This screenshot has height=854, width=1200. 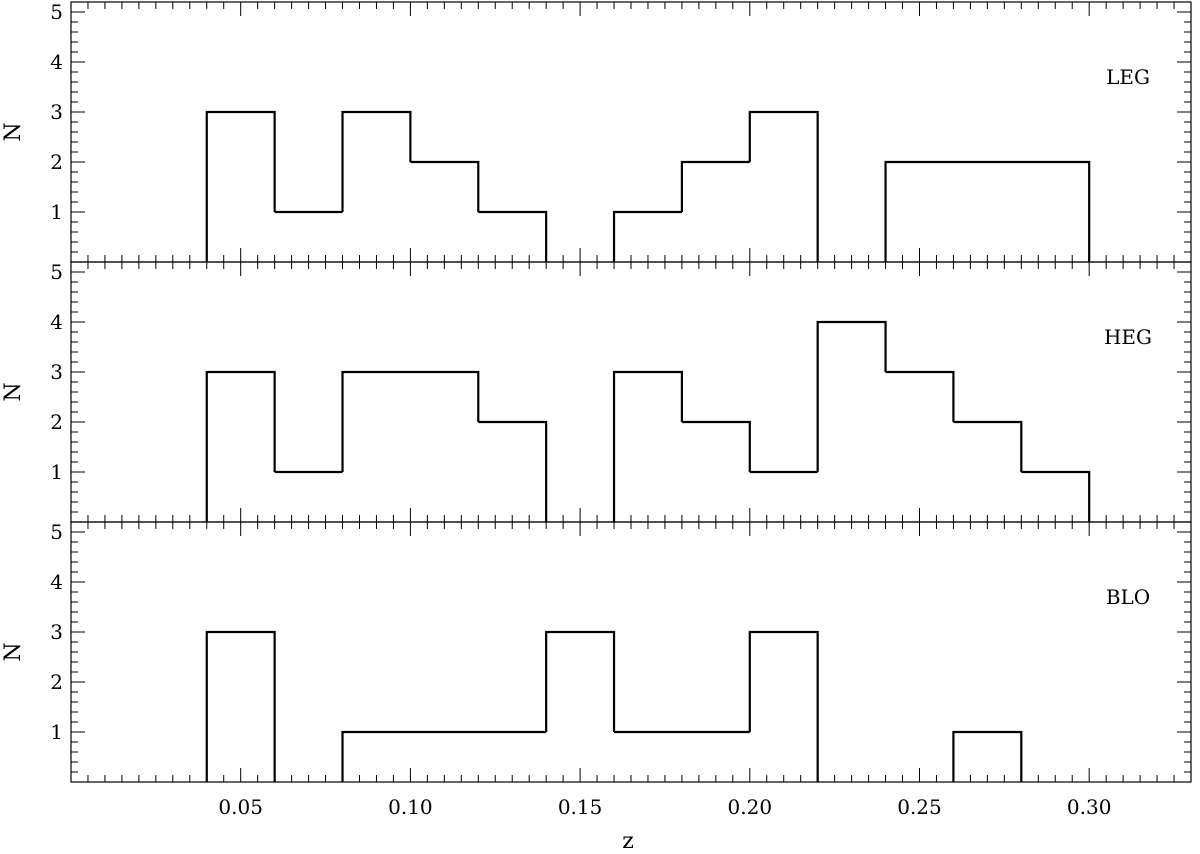 What do you see at coordinates (1128, 597) in the screenshot?
I see `panel-label-blo: BLO` at bounding box center [1128, 597].